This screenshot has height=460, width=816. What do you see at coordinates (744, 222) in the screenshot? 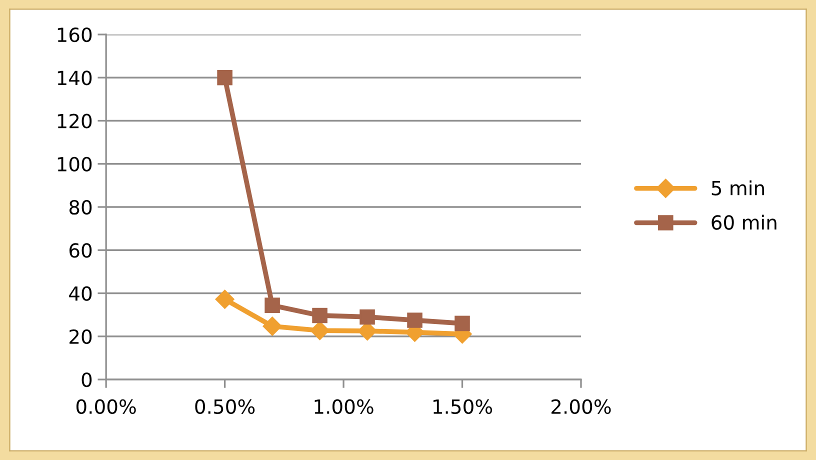
I see `legend-label: 60 min` at bounding box center [744, 222].